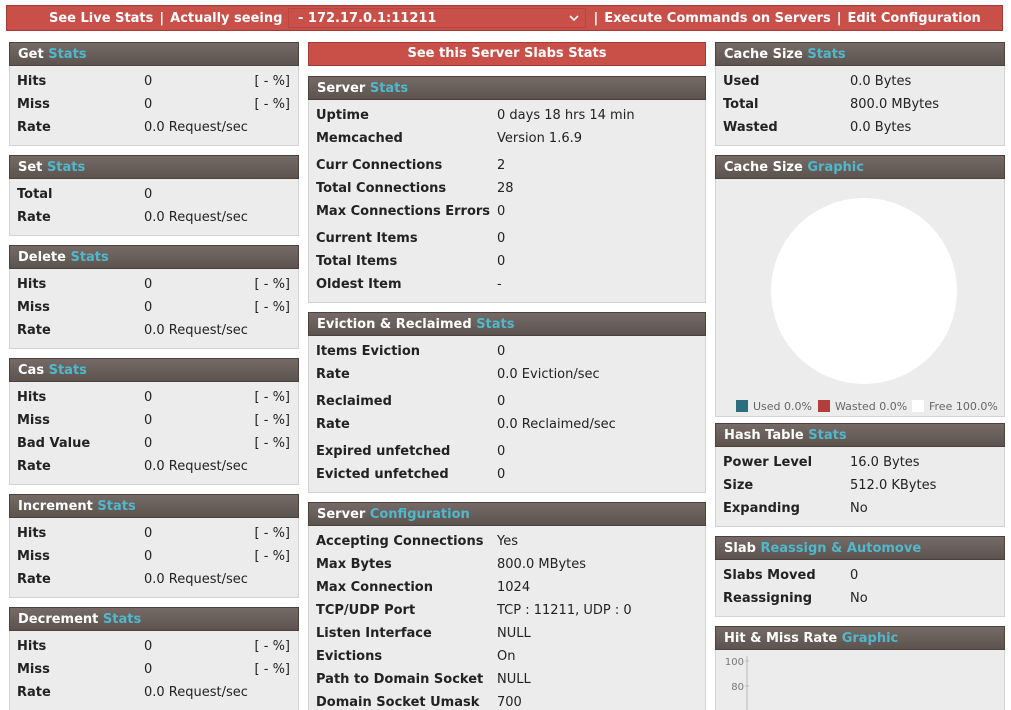  I want to click on label: Actually seeing, so click(226, 18).